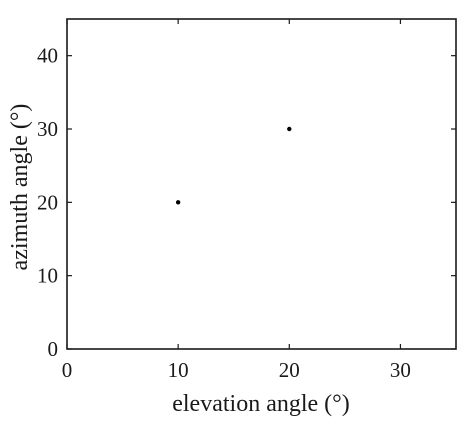 This screenshot has height=427, width=474. I want to click on x-tick-label: 20, so click(289, 370).